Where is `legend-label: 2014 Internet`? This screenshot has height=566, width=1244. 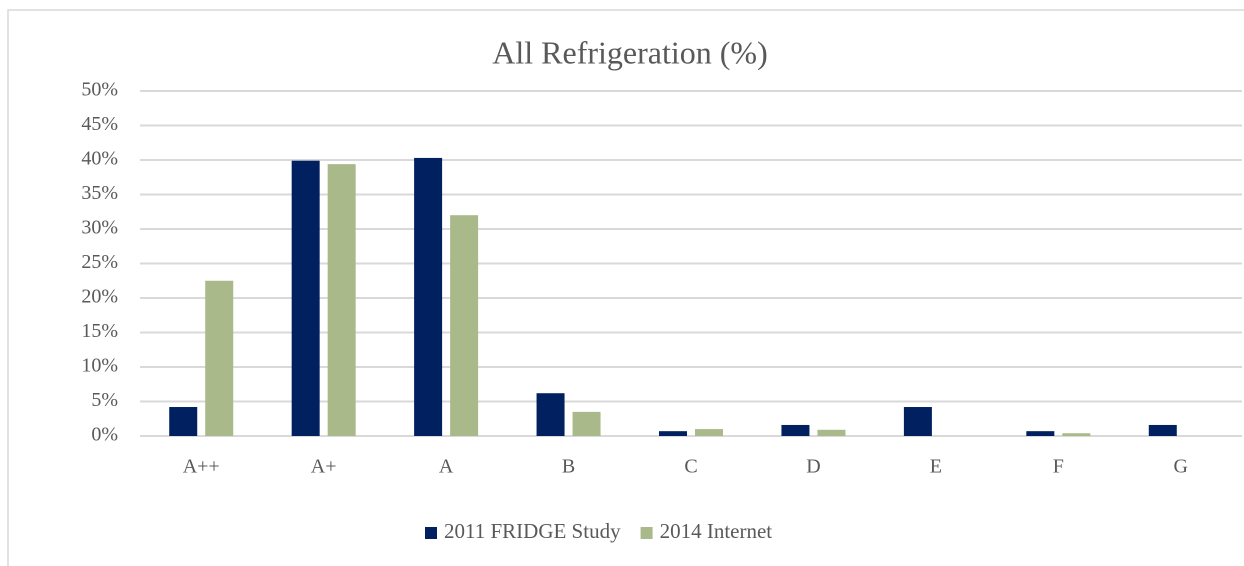
legend-label: 2014 Internet is located at coordinates (716, 531).